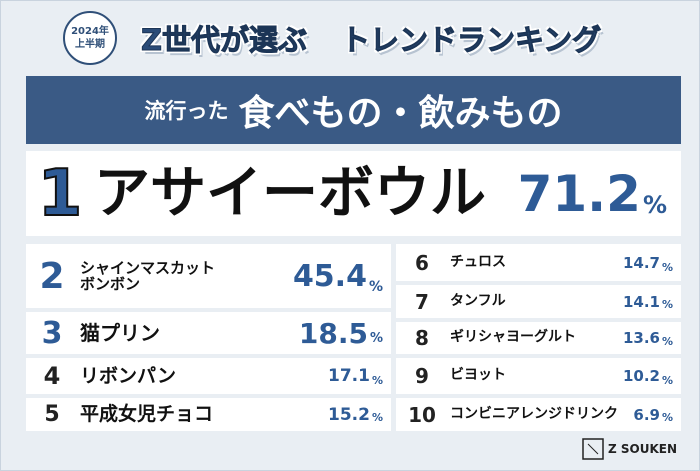 The height and width of the screenshot is (471, 700). What do you see at coordinates (208, 376) in the screenshot?
I see `ranking-item: 4 リボンパン 17.1%` at bounding box center [208, 376].